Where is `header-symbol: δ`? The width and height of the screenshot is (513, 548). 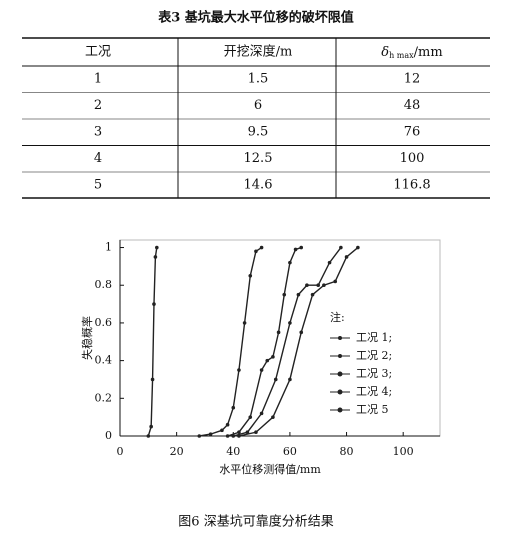 header-symbol: δ is located at coordinates (385, 52).